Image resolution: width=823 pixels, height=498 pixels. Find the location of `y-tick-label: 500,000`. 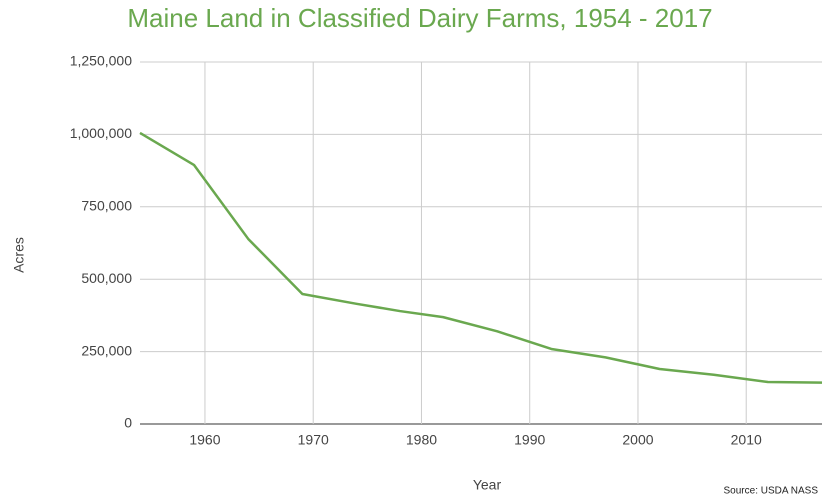

y-tick-label: 500,000 is located at coordinates (106, 278).